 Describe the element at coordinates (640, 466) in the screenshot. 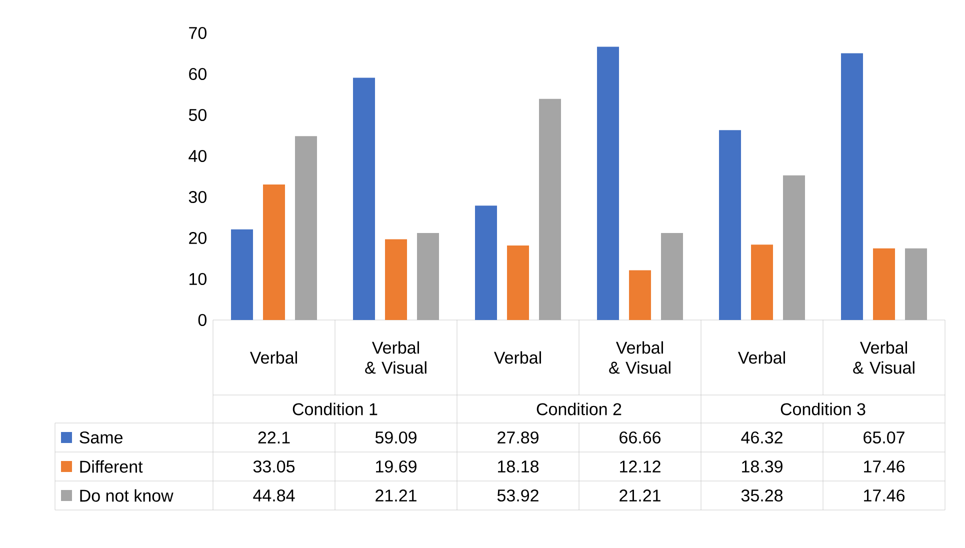

I see `data-label: 12.12` at that location.